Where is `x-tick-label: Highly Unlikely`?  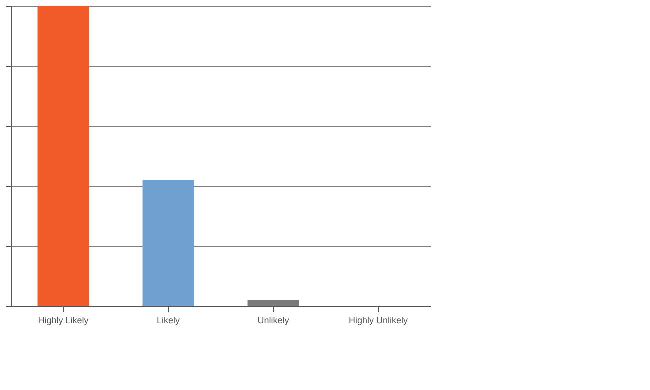
x-tick-label: Highly Unlikely is located at coordinates (378, 321).